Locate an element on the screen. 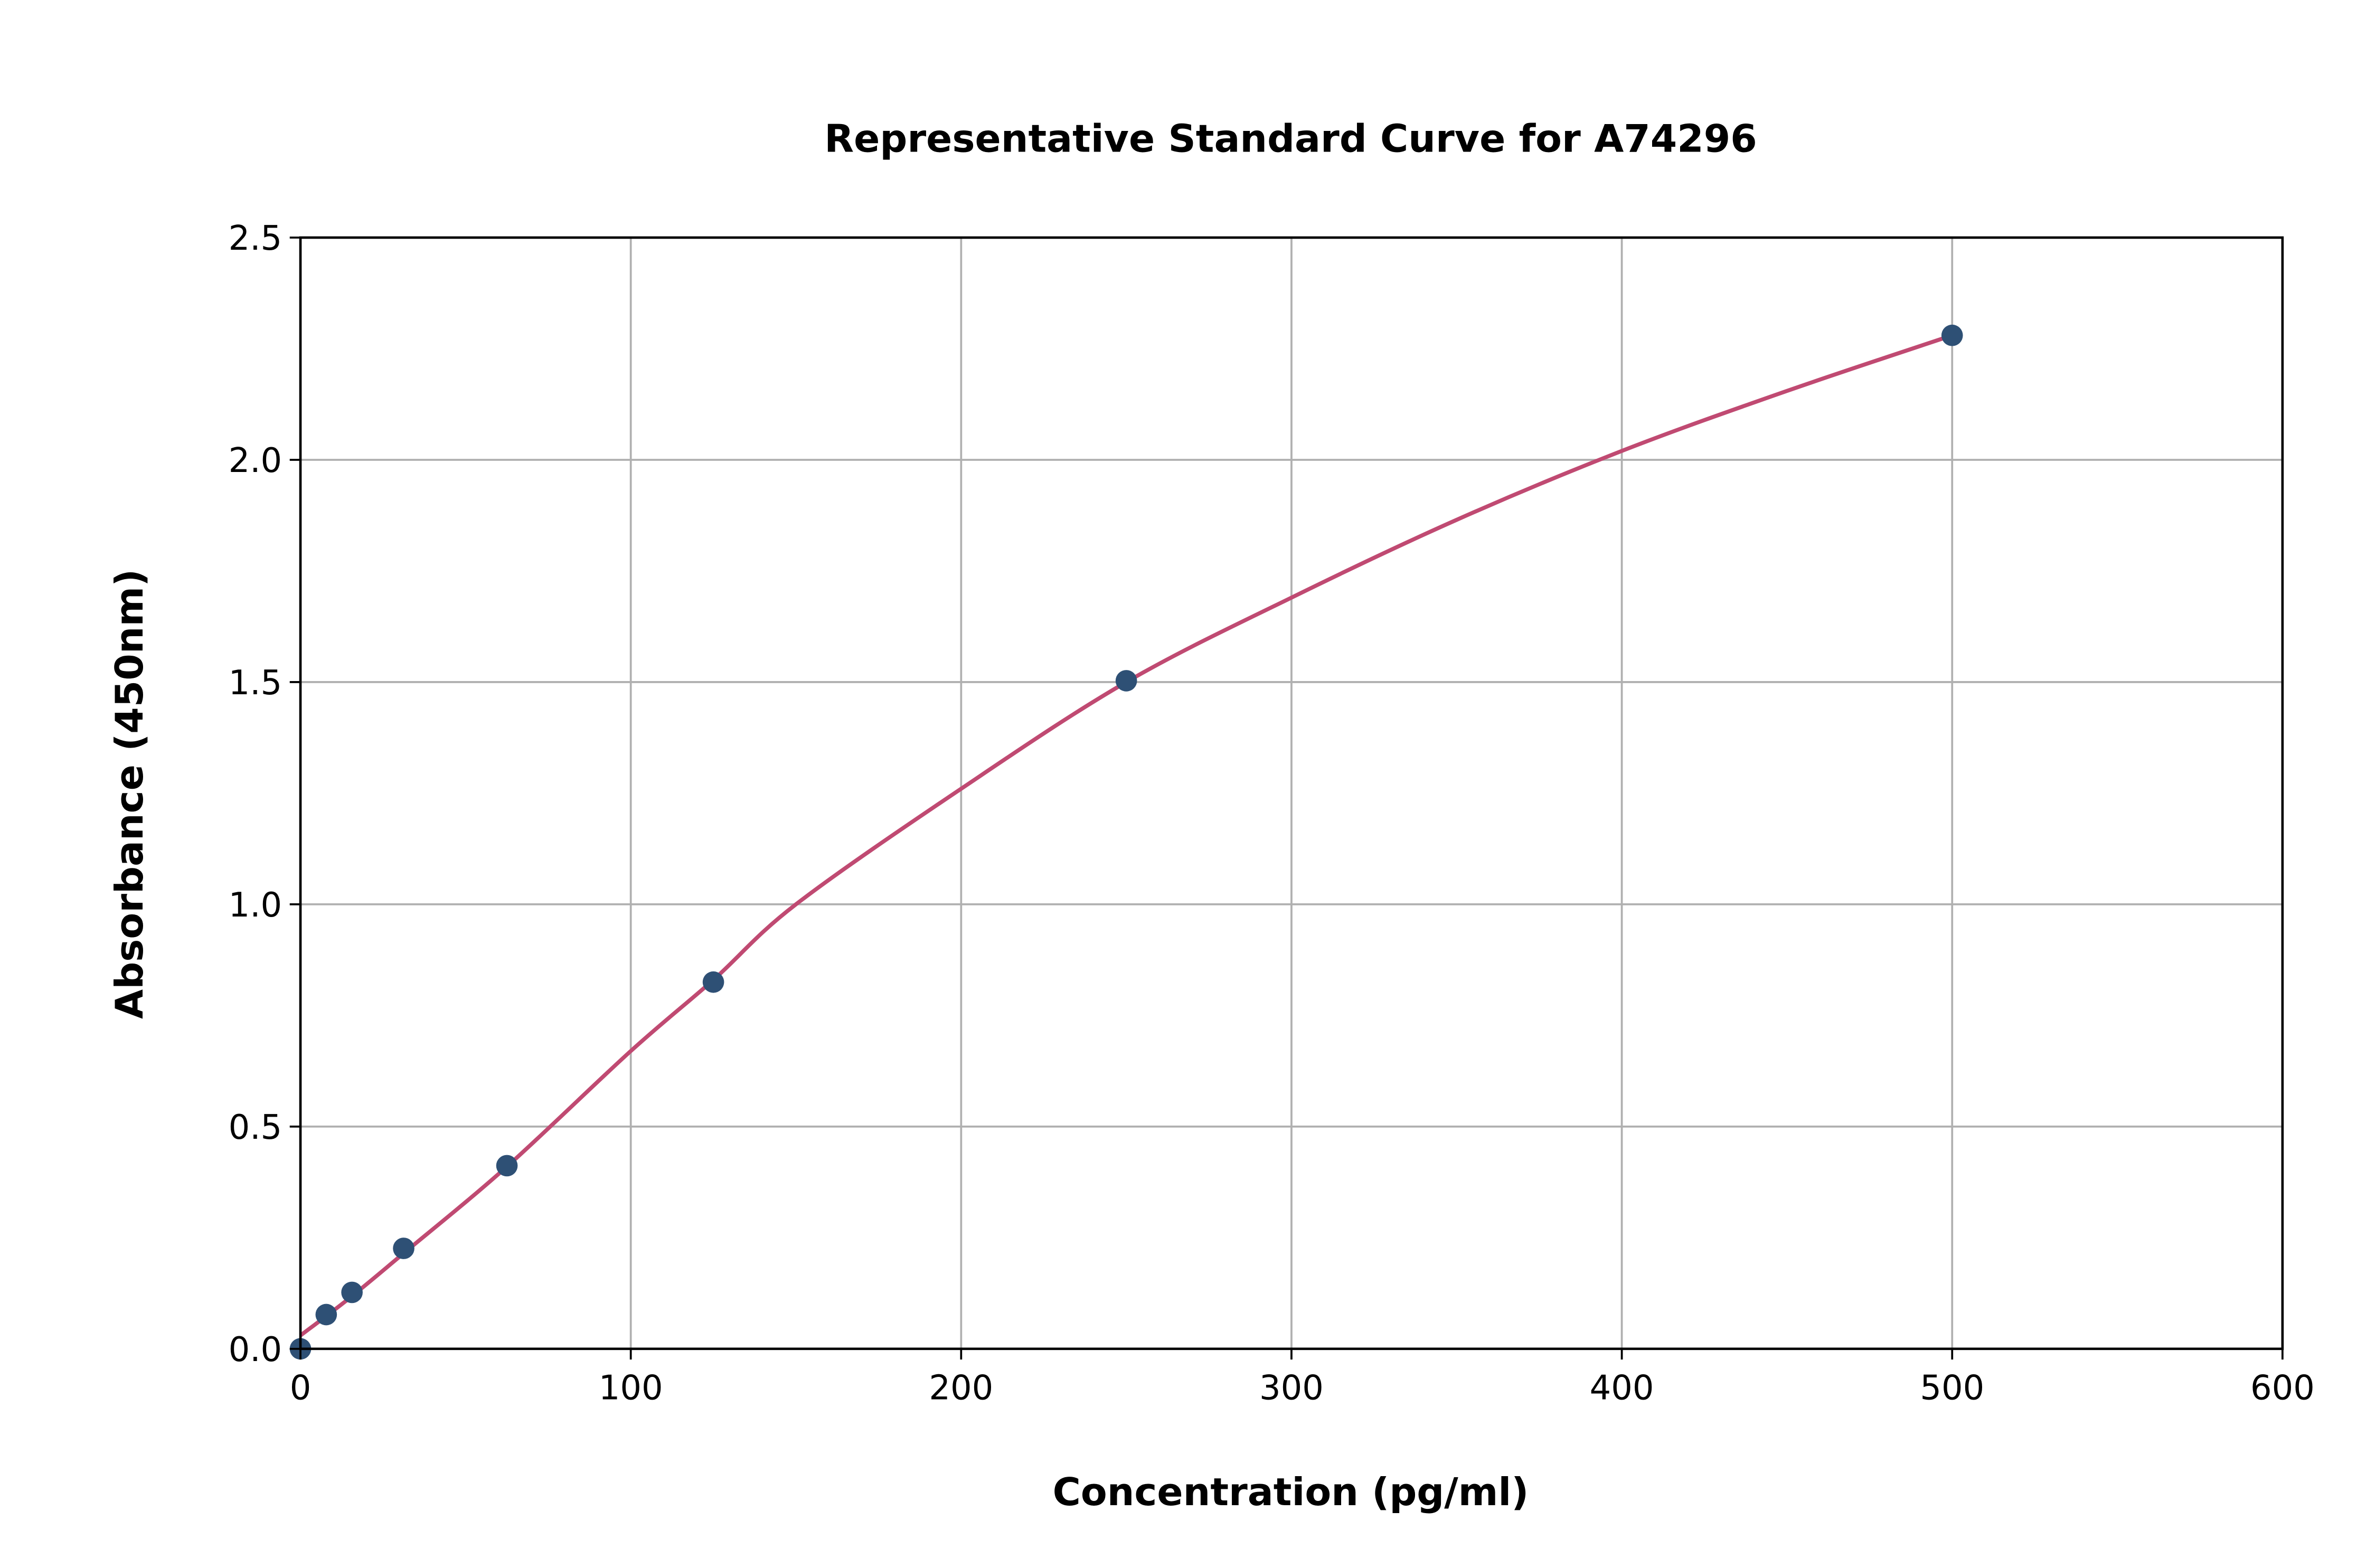 This screenshot has width=2376, height=1568. x-tick-label: 100 is located at coordinates (631, 1388).